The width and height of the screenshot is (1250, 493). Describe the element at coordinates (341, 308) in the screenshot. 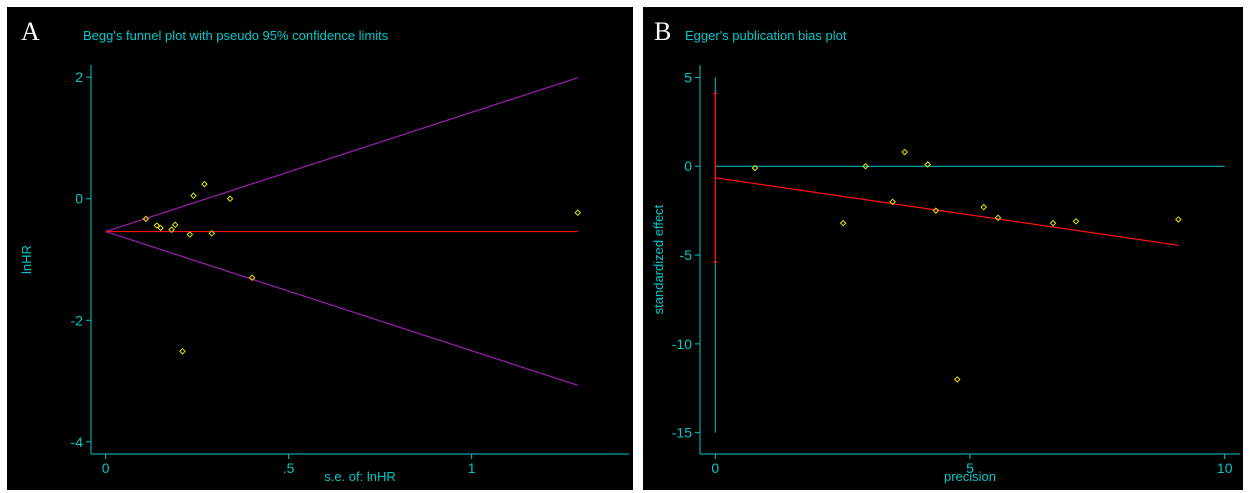

I see `lower-confidence-limit-line` at that location.